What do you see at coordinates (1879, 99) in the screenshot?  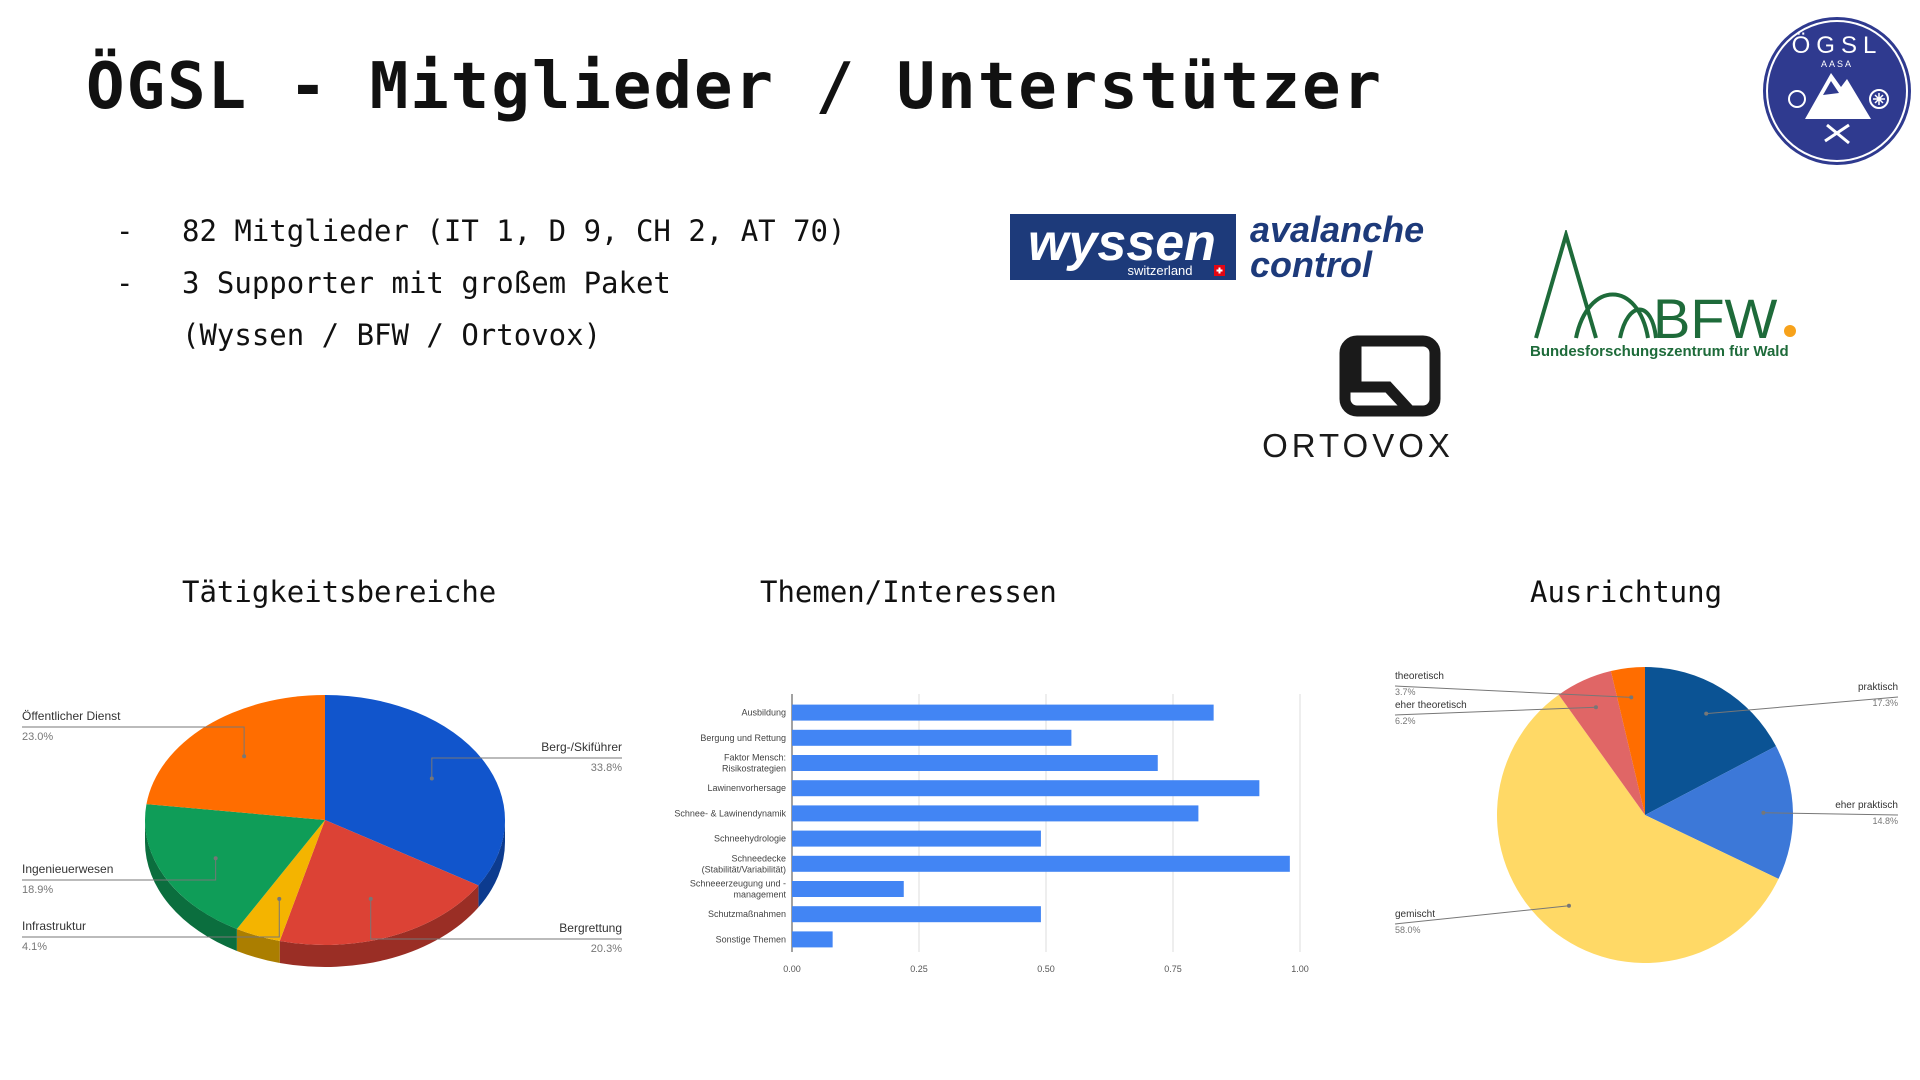 I see `snowflake-icon` at bounding box center [1879, 99].